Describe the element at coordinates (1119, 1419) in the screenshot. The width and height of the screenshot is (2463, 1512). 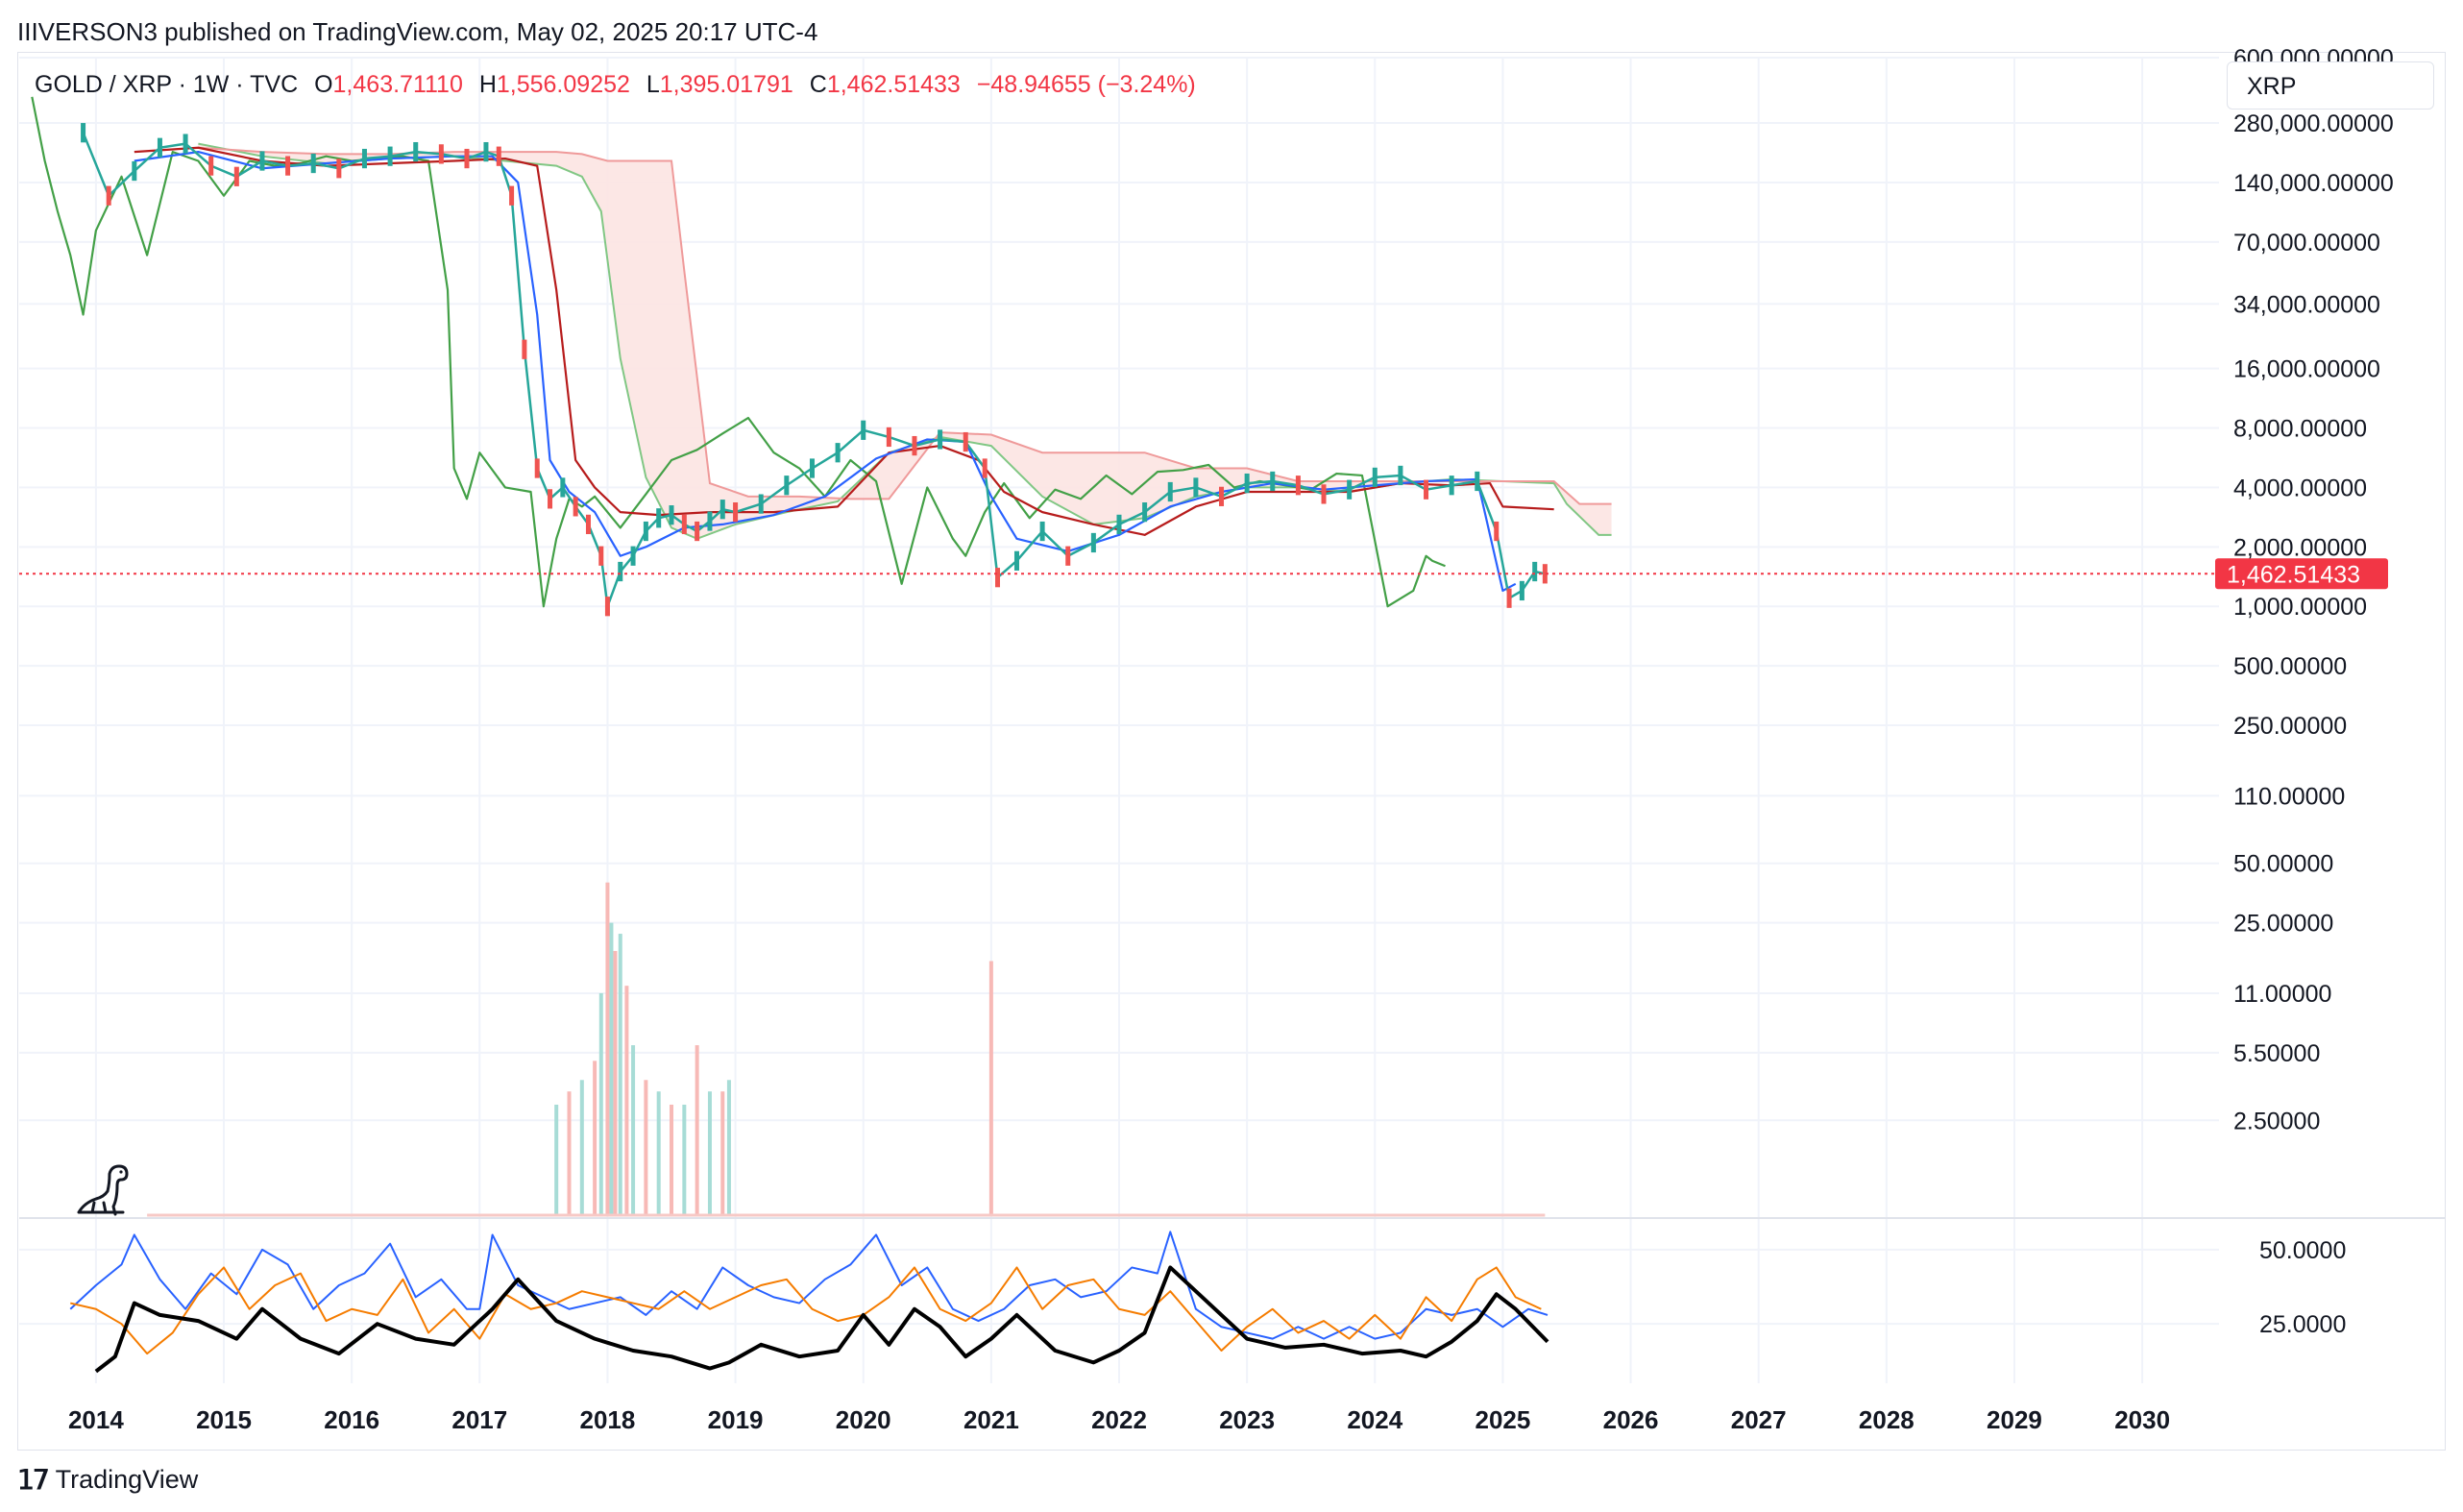
I see `time-tick-label: 2022` at that location.